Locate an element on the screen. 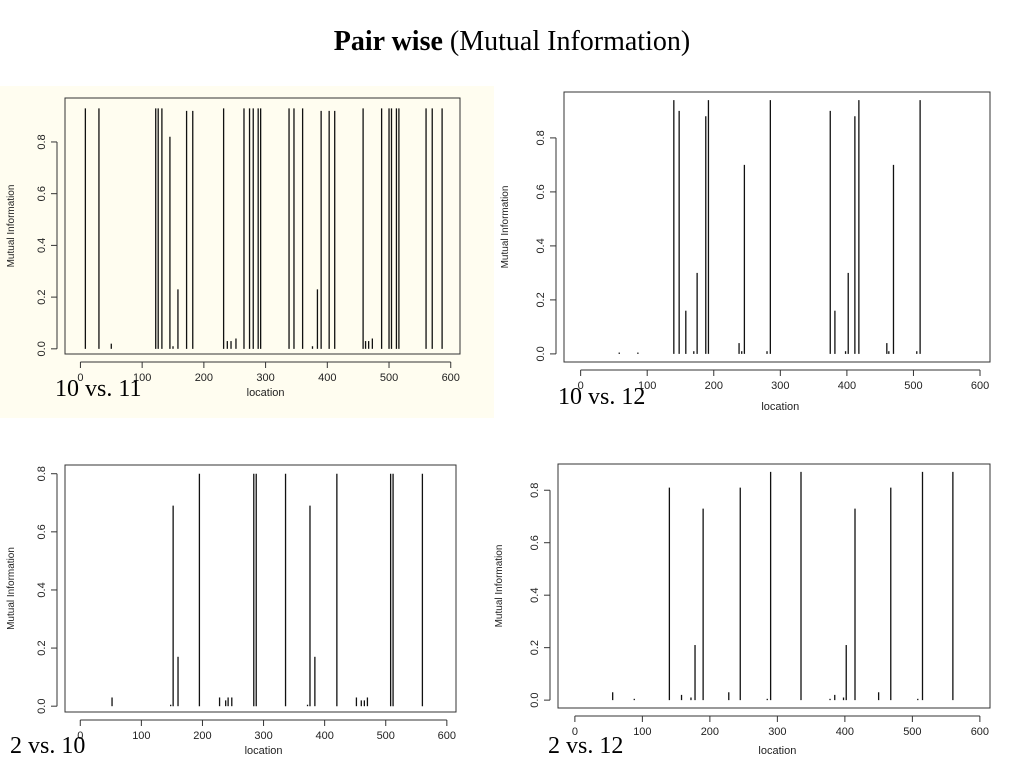 Image resolution: width=1024 pixels, height=768 pixels. page-title: Pair wise (Mutual Information) is located at coordinates (512, 42).